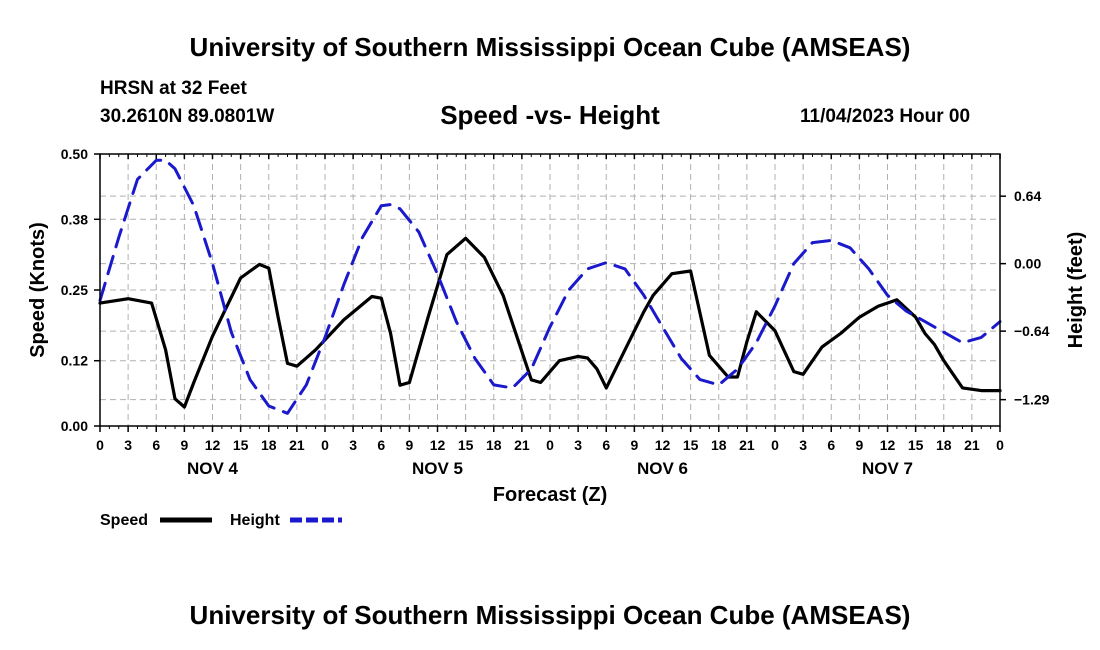 This screenshot has height=650, width=1100. I want to click on y-tick-label: 0.38, so click(74, 219).